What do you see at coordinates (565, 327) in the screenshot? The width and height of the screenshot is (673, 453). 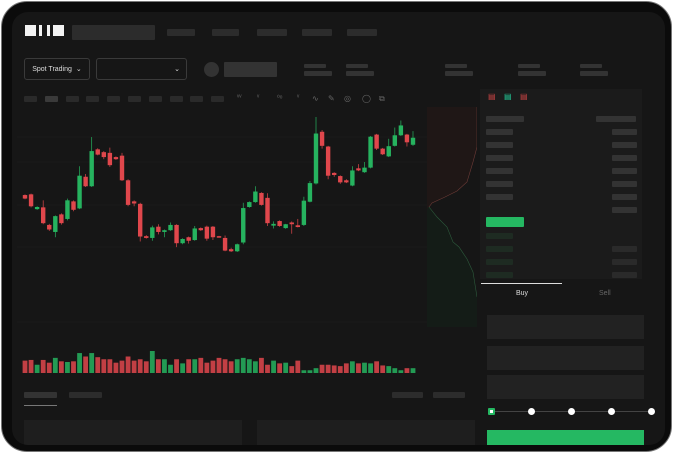 I see `price-input` at bounding box center [565, 327].